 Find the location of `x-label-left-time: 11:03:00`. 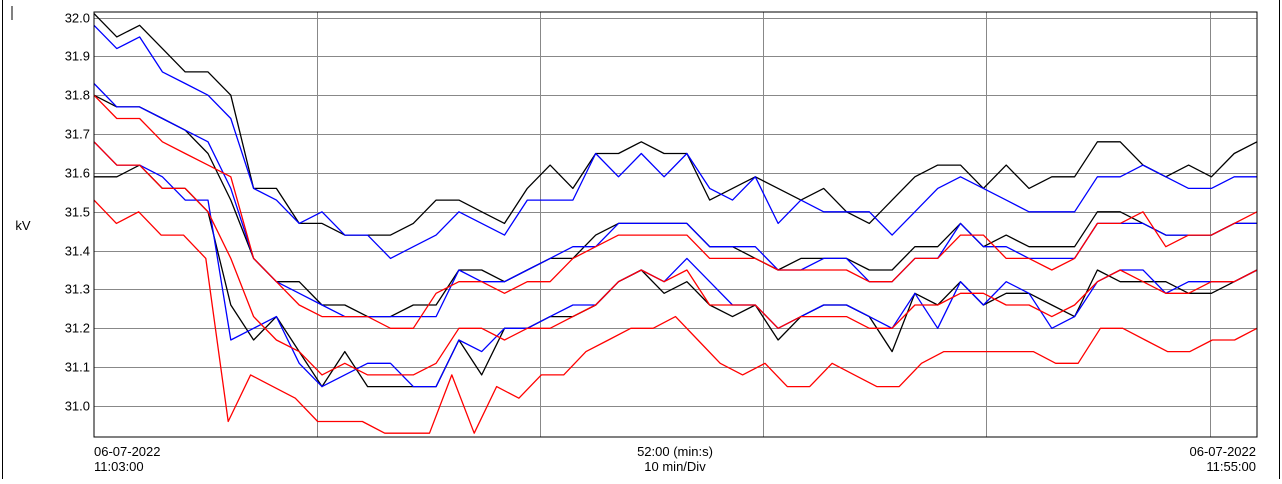

x-label-left-time: 11:03:00 is located at coordinates (119, 466).